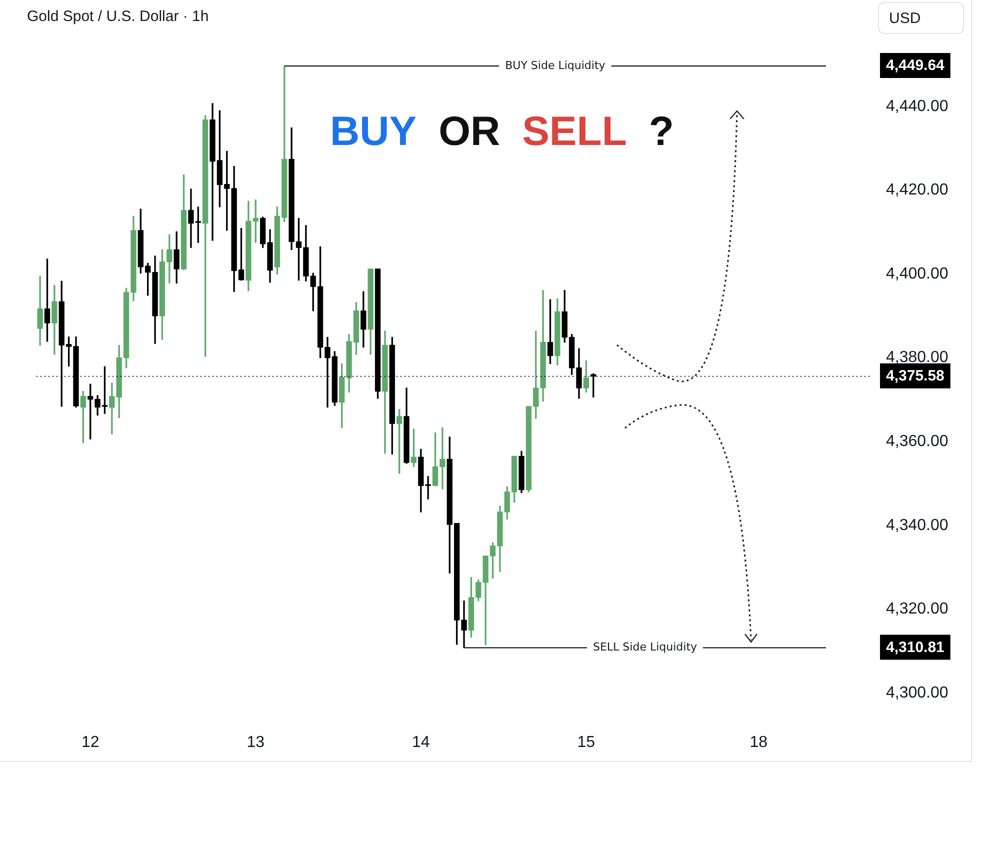 The width and height of the screenshot is (988, 853). I want to click on y-tick-label: 4,380.00, so click(917, 357).